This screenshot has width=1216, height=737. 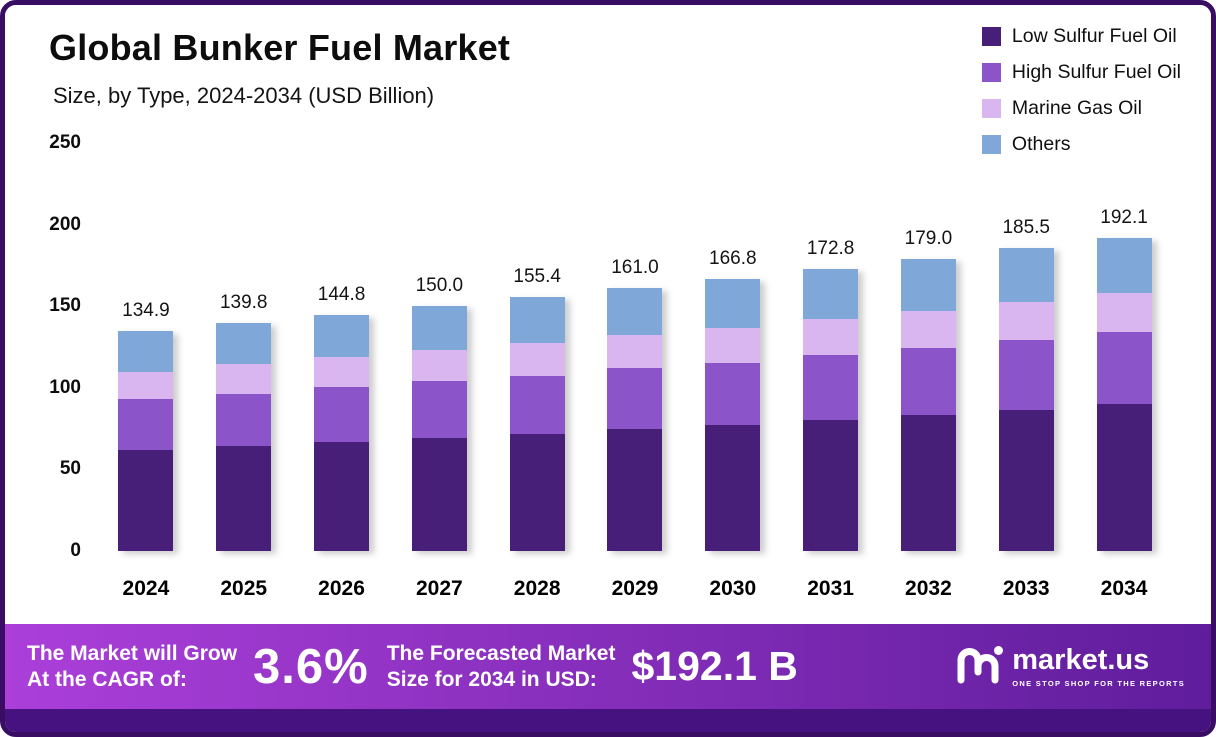 What do you see at coordinates (146, 310) in the screenshot?
I see `bar-total-label: 134.9` at bounding box center [146, 310].